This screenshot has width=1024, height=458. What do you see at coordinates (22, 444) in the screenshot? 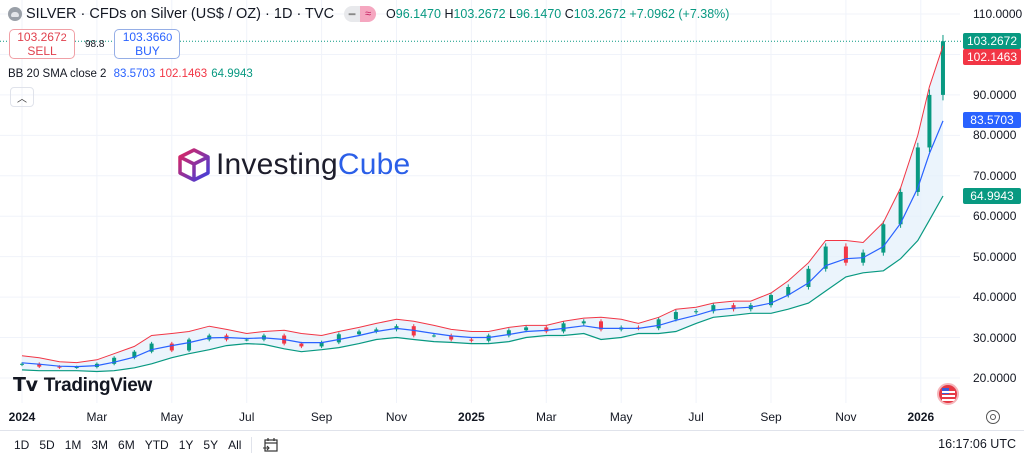
I see `range-1d: 1D` at bounding box center [22, 444].